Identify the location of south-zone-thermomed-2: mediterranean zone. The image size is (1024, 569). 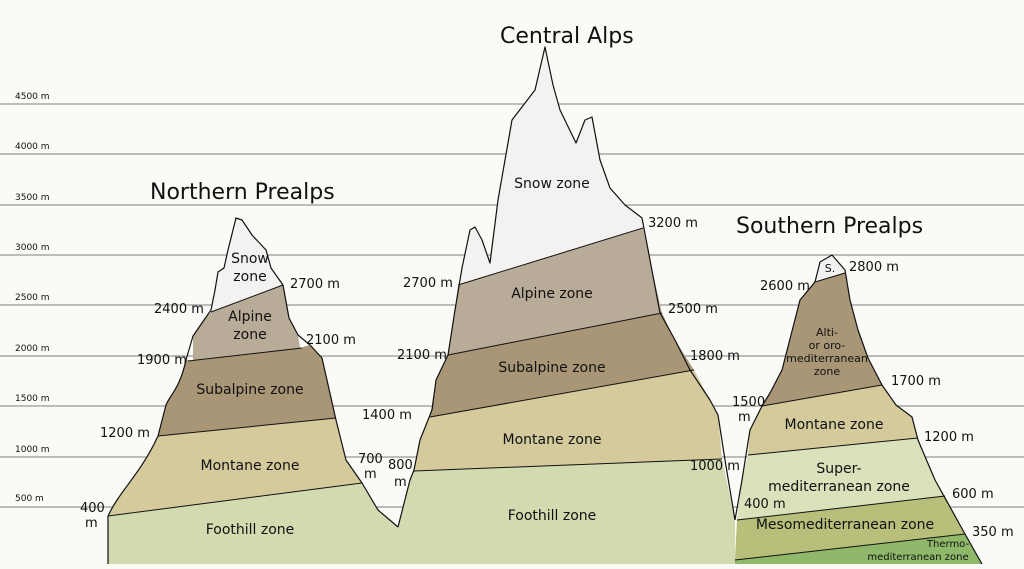
(917, 557).